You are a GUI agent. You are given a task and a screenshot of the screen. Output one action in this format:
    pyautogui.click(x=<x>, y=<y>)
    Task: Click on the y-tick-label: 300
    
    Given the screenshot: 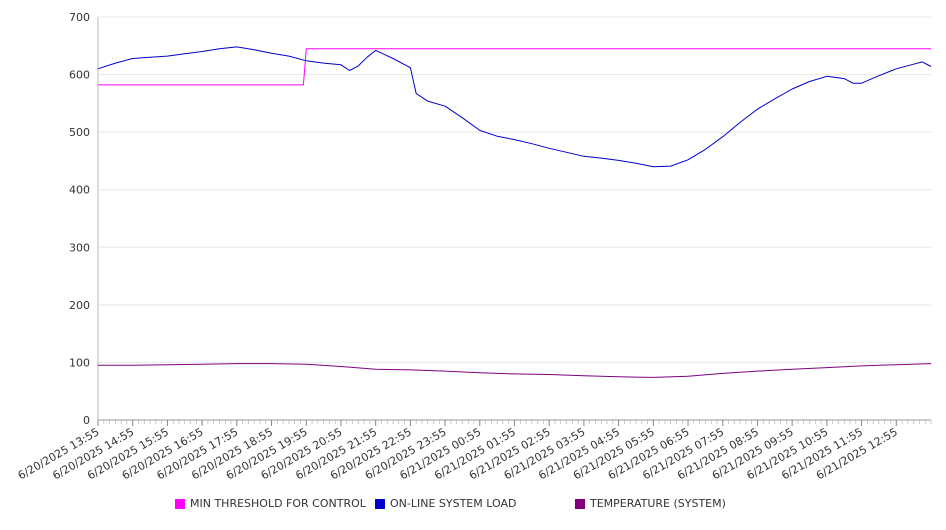 What is the action you would take?
    pyautogui.click(x=79, y=247)
    